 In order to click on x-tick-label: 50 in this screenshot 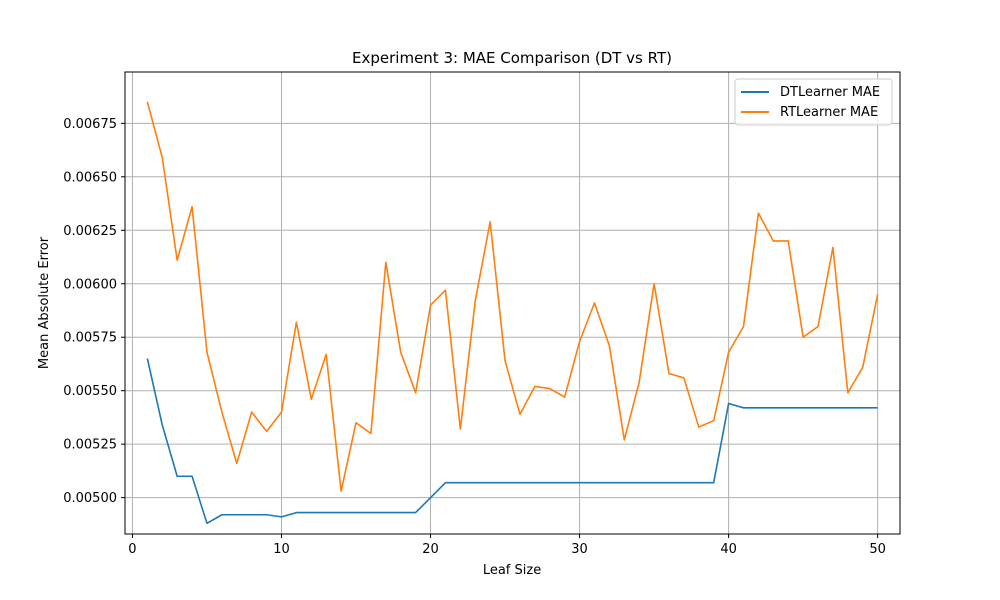, I will do `click(877, 549)`.